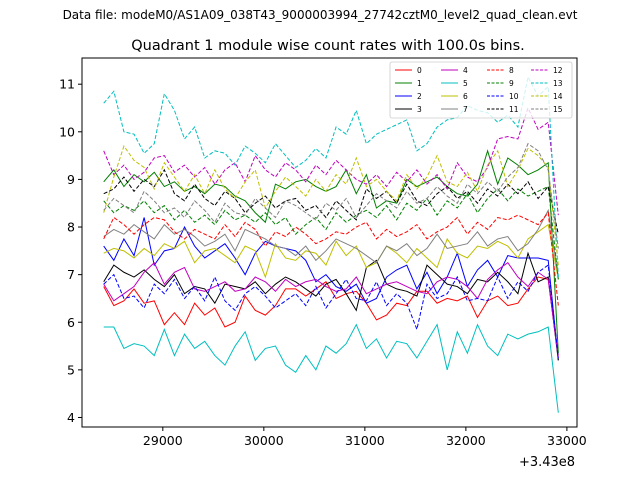  Describe the element at coordinates (163, 440) in the screenshot. I see `x-tick-label: 29000` at that location.